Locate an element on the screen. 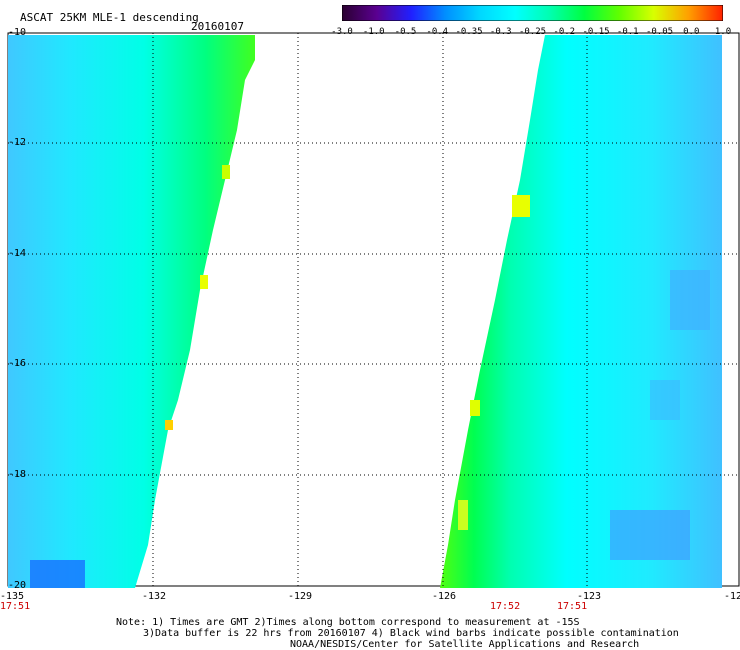  colorbar-tick-label: -3.0 is located at coordinates (342, 32).